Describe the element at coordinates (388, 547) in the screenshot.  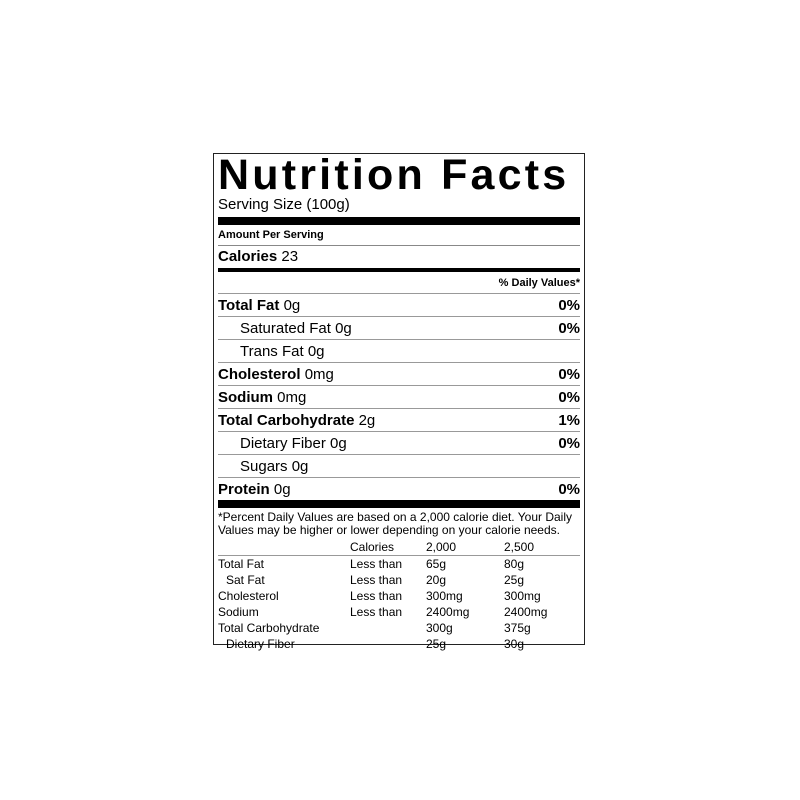
I see `reference-cell: Calories` at that location.